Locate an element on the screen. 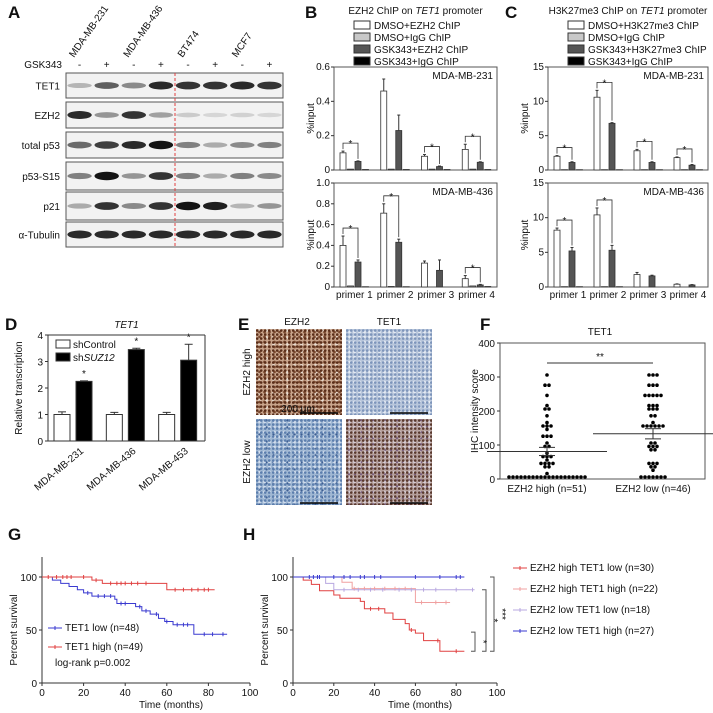 Image resolution: width=713 pixels, height=713 pixels. x-tick-label: 60 is located at coordinates (167, 693).